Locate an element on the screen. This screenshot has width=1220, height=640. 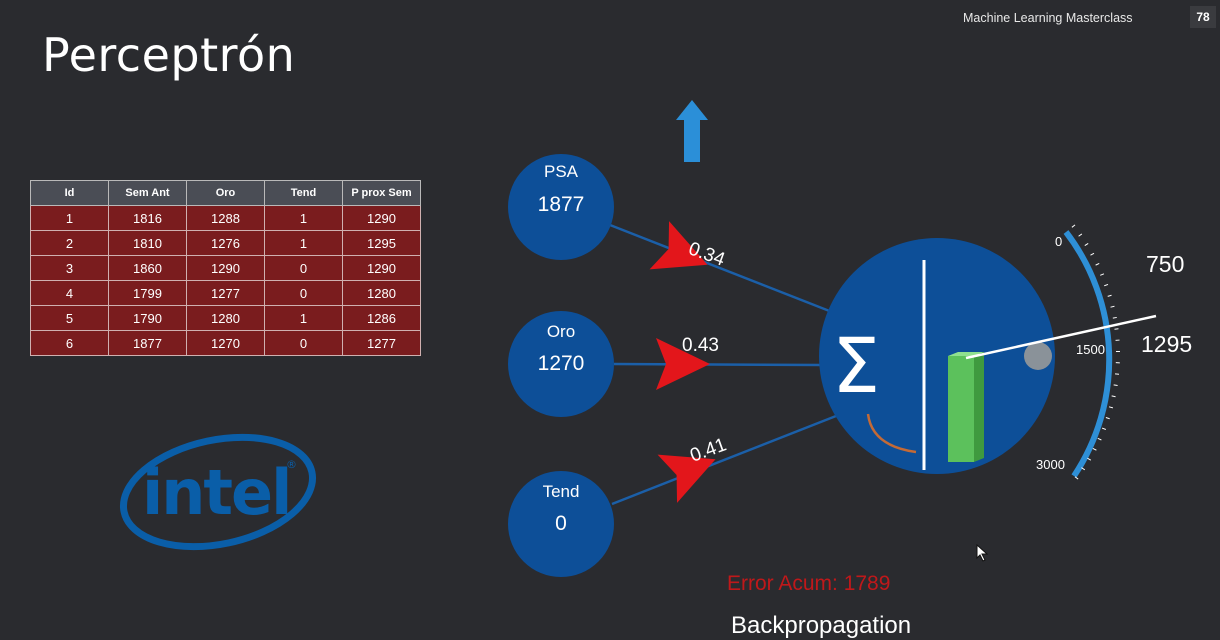
output-bar is located at coordinates (966, 407).